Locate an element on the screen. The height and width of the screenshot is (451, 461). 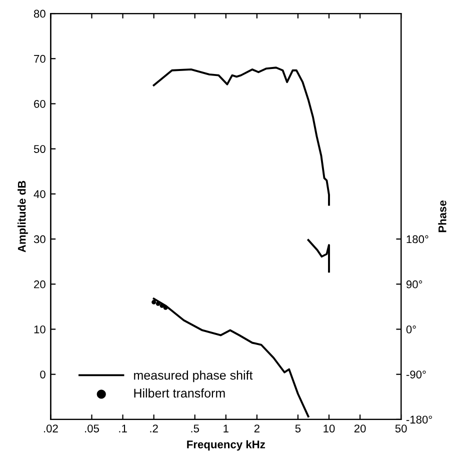
legend-label: measured phase shift is located at coordinates (193, 376).